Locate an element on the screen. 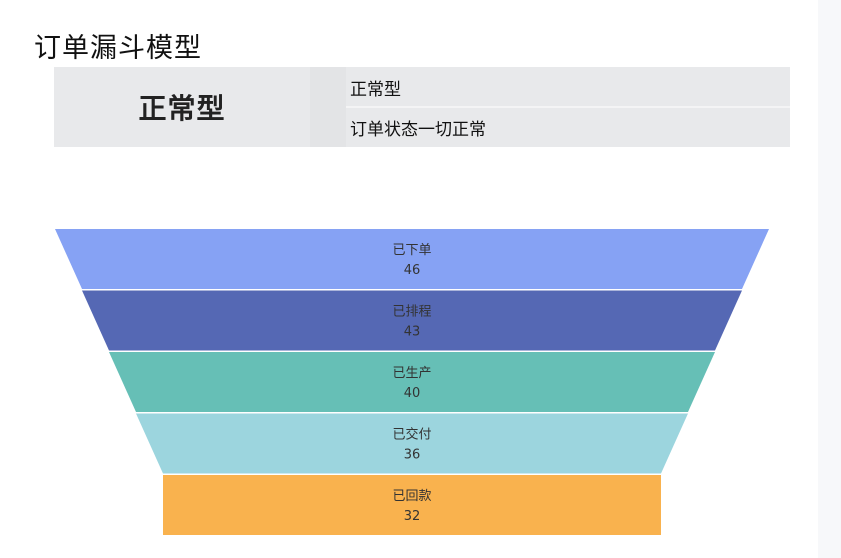  status-name: 正常型 is located at coordinates (375, 89).